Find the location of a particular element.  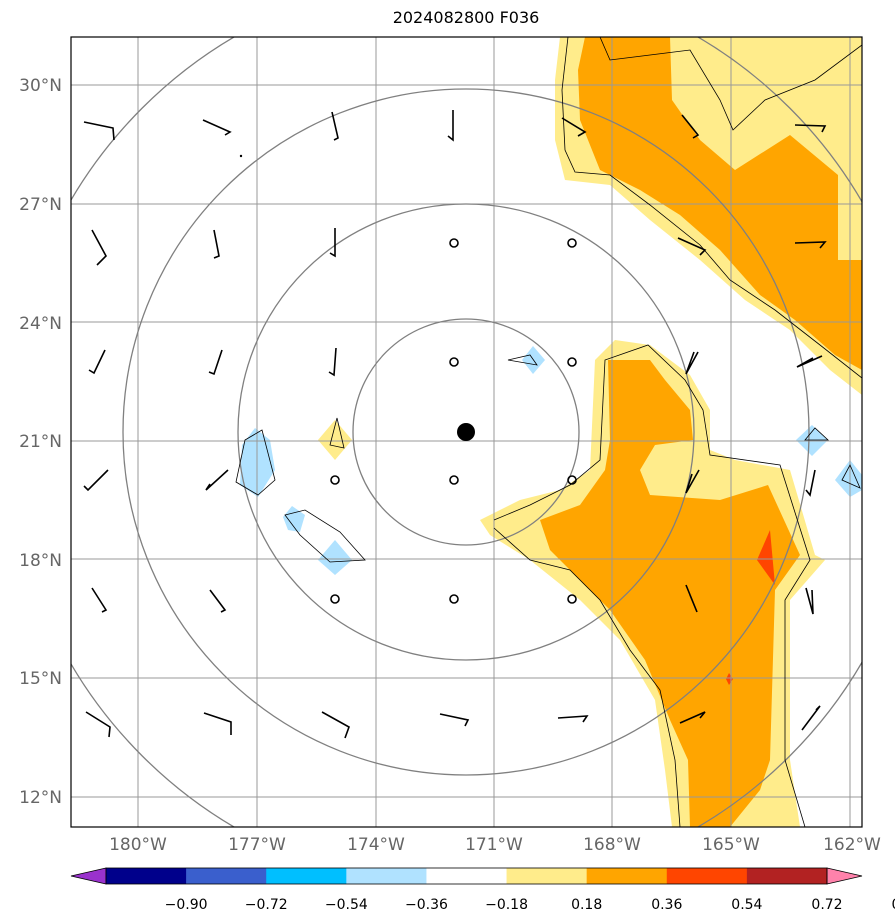

colorbar-tick-label: 0.36 is located at coordinates (666, 905).